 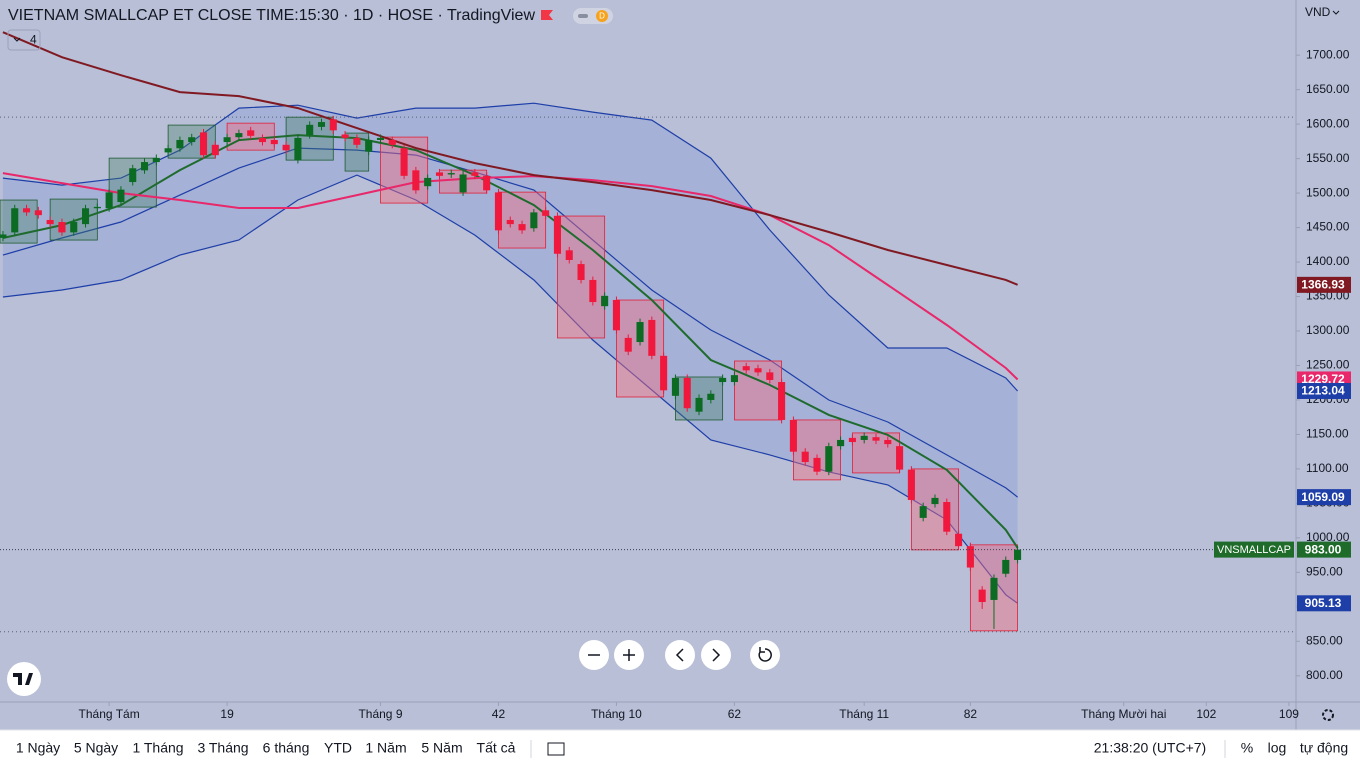 What do you see at coordinates (96, 748) in the screenshot?
I see `range-button: 5 Ngày` at bounding box center [96, 748].